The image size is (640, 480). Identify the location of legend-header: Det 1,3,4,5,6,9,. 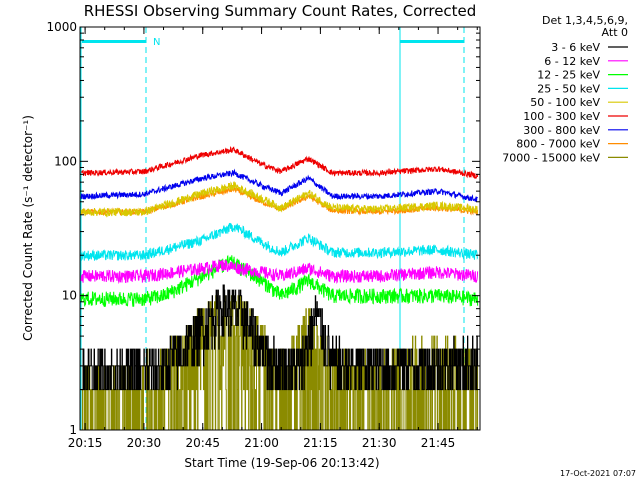
(585, 20).